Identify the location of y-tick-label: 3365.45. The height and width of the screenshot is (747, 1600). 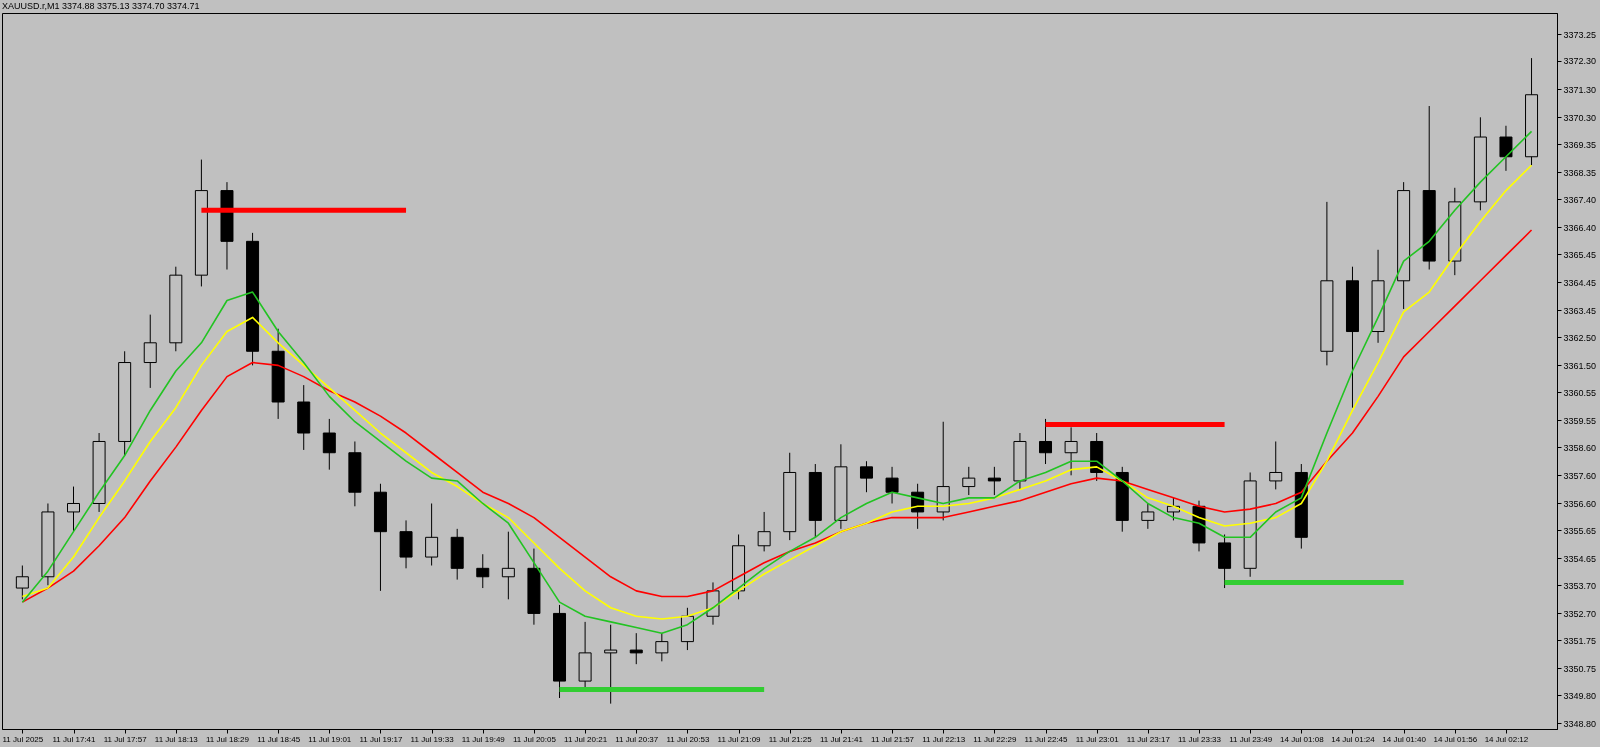
(1580, 254).